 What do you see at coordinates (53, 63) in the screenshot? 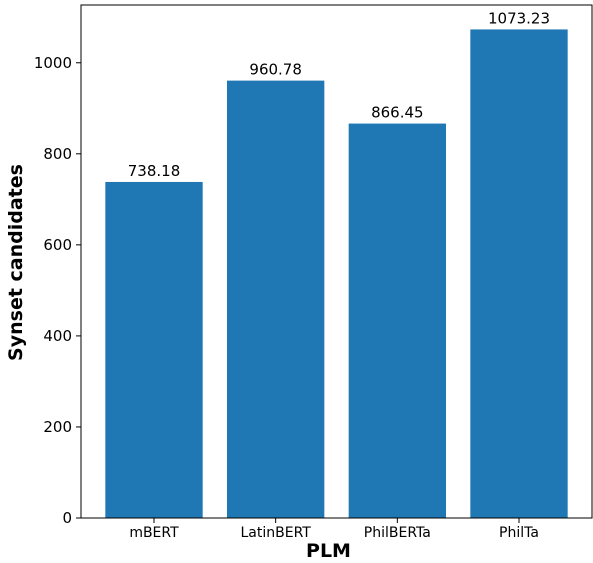
I see `y-tick-label-1000: 1000` at bounding box center [53, 63].